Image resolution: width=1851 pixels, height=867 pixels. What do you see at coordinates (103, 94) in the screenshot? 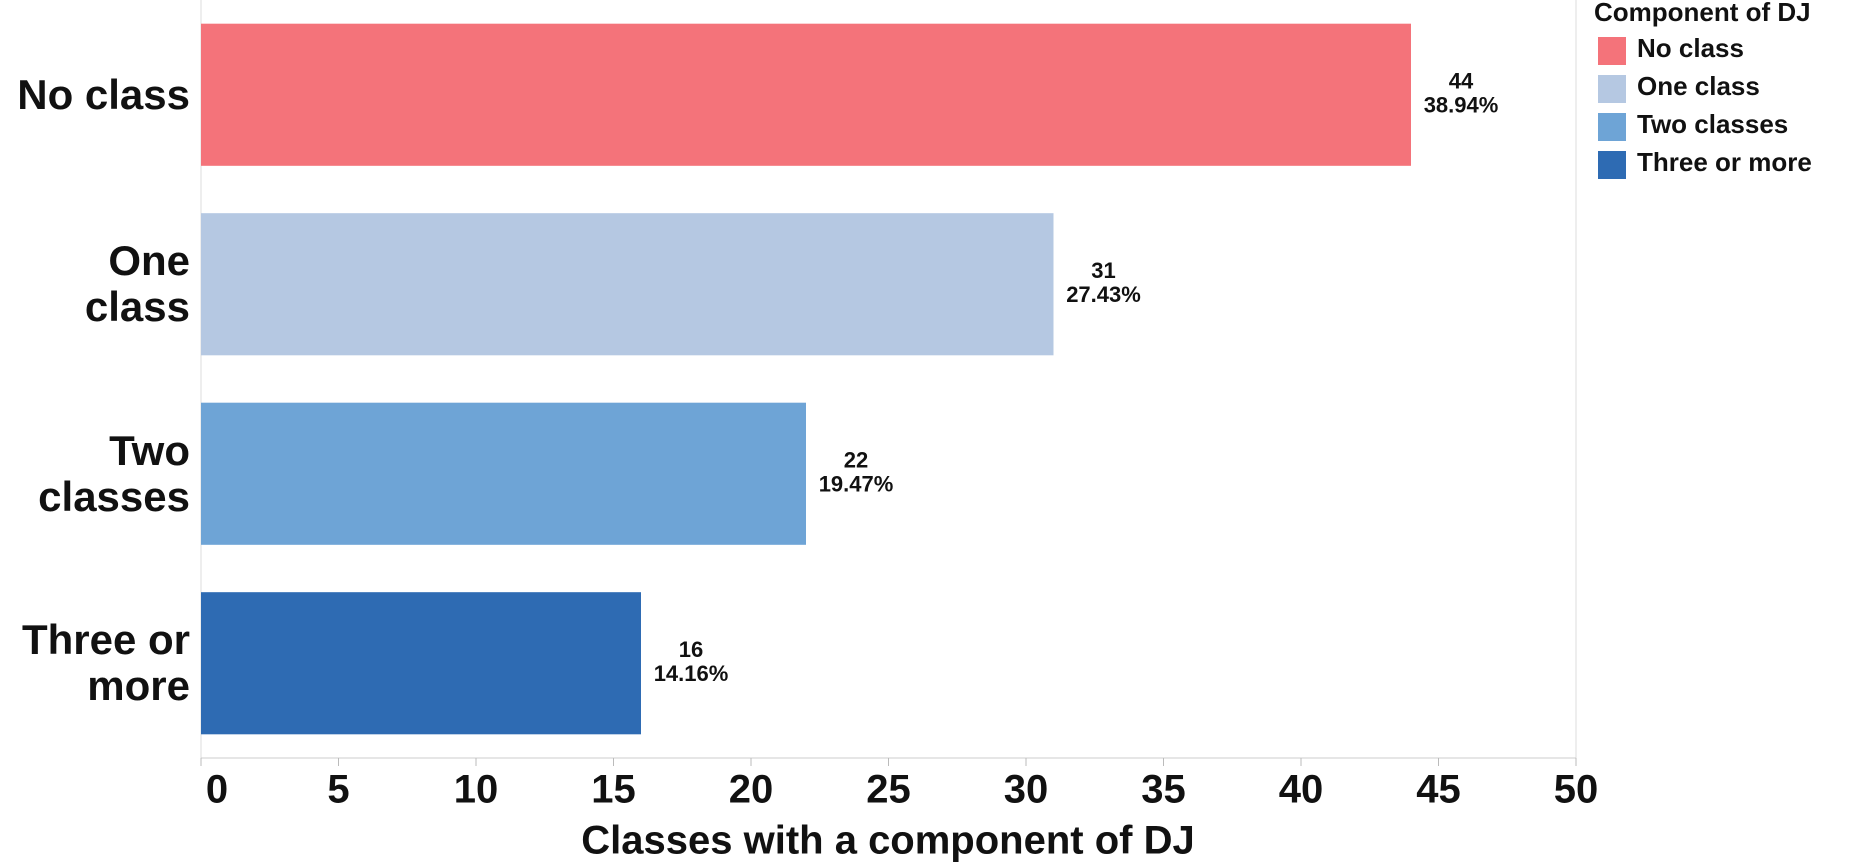
I see `category-label: No class` at bounding box center [103, 94].